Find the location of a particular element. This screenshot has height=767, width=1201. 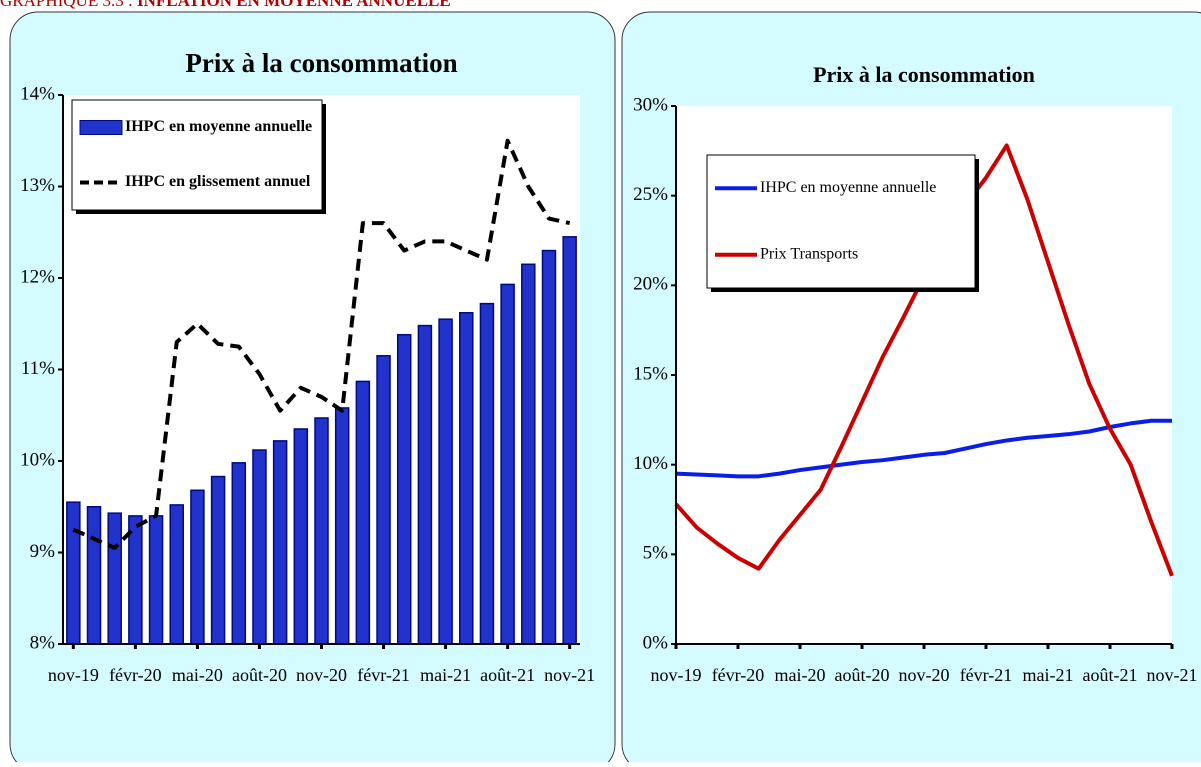

legend-swatch is located at coordinates (101, 127).